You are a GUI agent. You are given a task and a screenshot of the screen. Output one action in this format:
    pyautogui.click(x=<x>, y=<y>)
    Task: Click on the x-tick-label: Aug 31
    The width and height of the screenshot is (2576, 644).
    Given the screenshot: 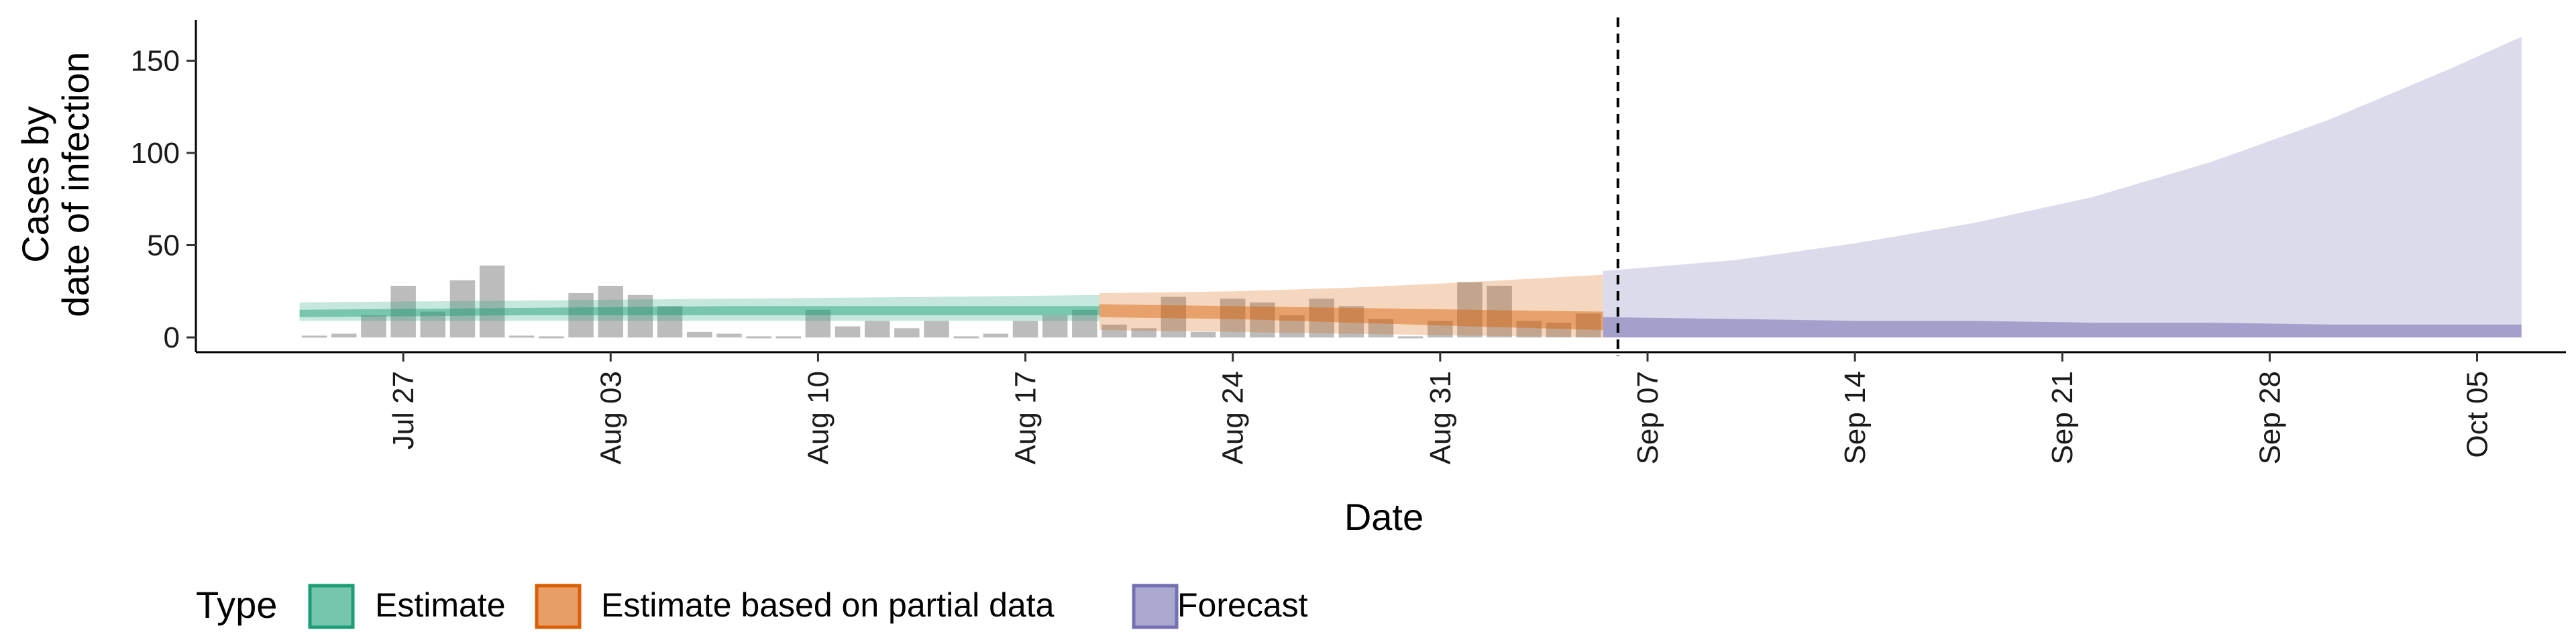 What is the action you would take?
    pyautogui.click(x=1440, y=417)
    